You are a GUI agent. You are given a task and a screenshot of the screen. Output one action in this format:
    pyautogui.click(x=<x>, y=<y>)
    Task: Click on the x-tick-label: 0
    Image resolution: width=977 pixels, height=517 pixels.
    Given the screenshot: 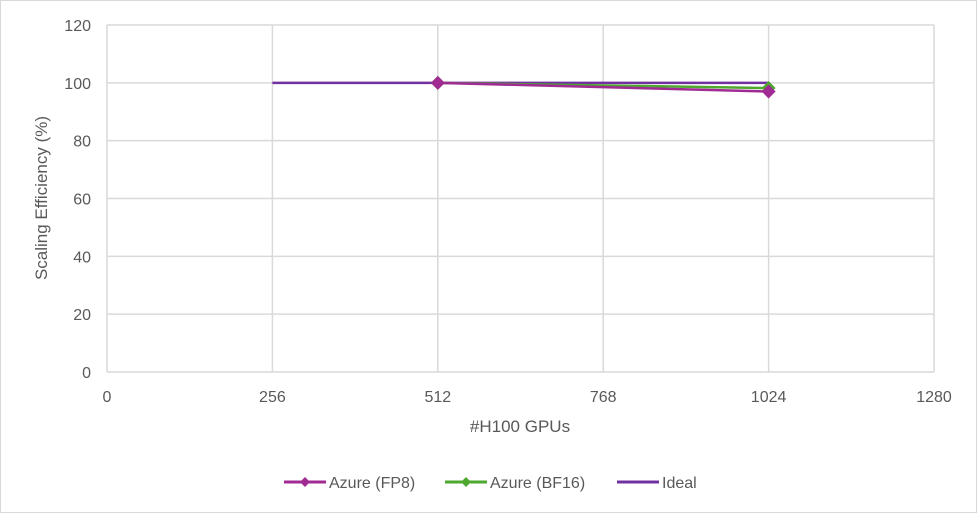 What is the action you would take?
    pyautogui.click(x=107, y=397)
    